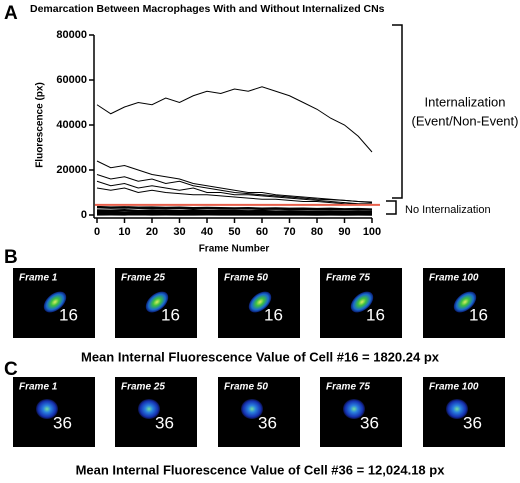 The width and height of the screenshot is (520, 483). Describe the element at coordinates (71, 80) in the screenshot. I see `y-tick-label: 60000` at that location.